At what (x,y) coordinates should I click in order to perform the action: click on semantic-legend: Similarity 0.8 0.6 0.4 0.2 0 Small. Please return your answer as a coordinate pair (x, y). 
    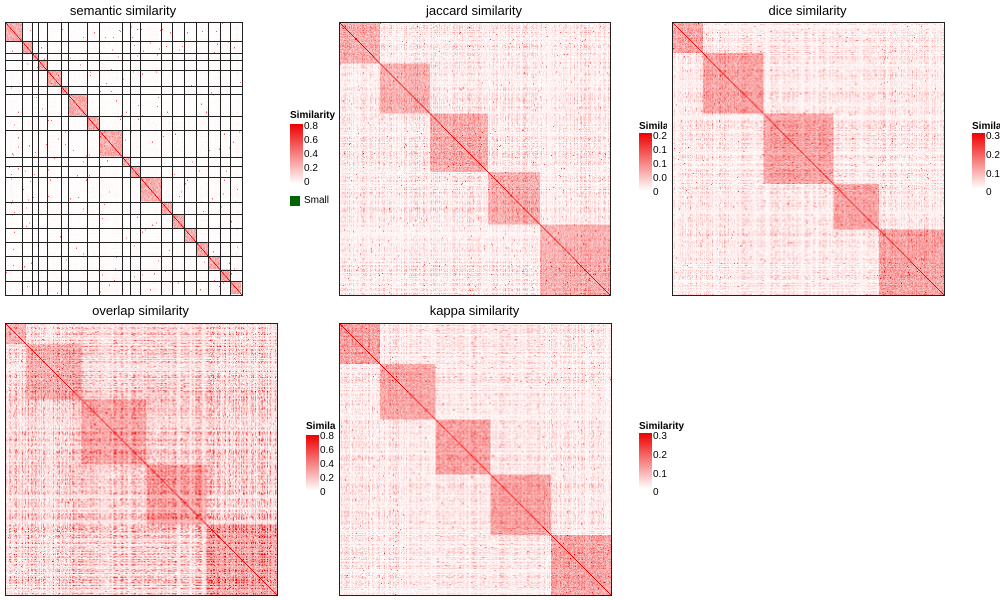
    Looking at the image, I should click on (312, 160).